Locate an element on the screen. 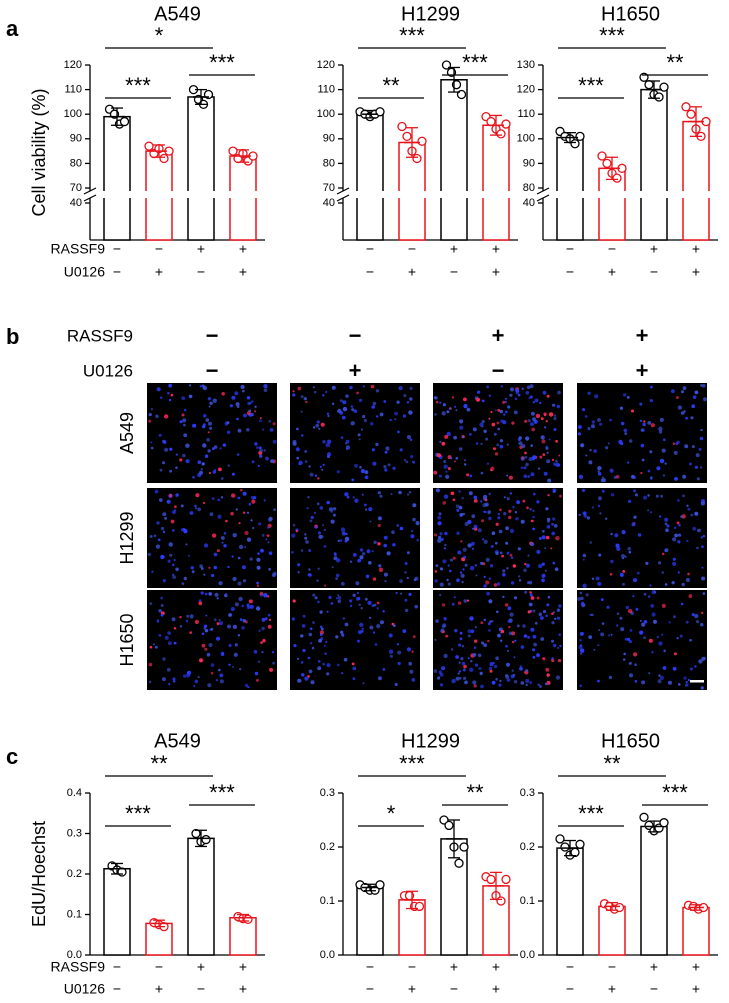 The width and height of the screenshot is (729, 1003). chart-title: A549 is located at coordinates (177, 741).